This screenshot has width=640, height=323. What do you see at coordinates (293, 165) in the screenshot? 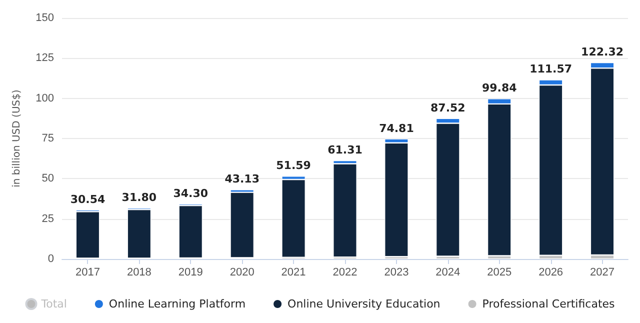
I see `total-label: 51.59` at bounding box center [293, 165].